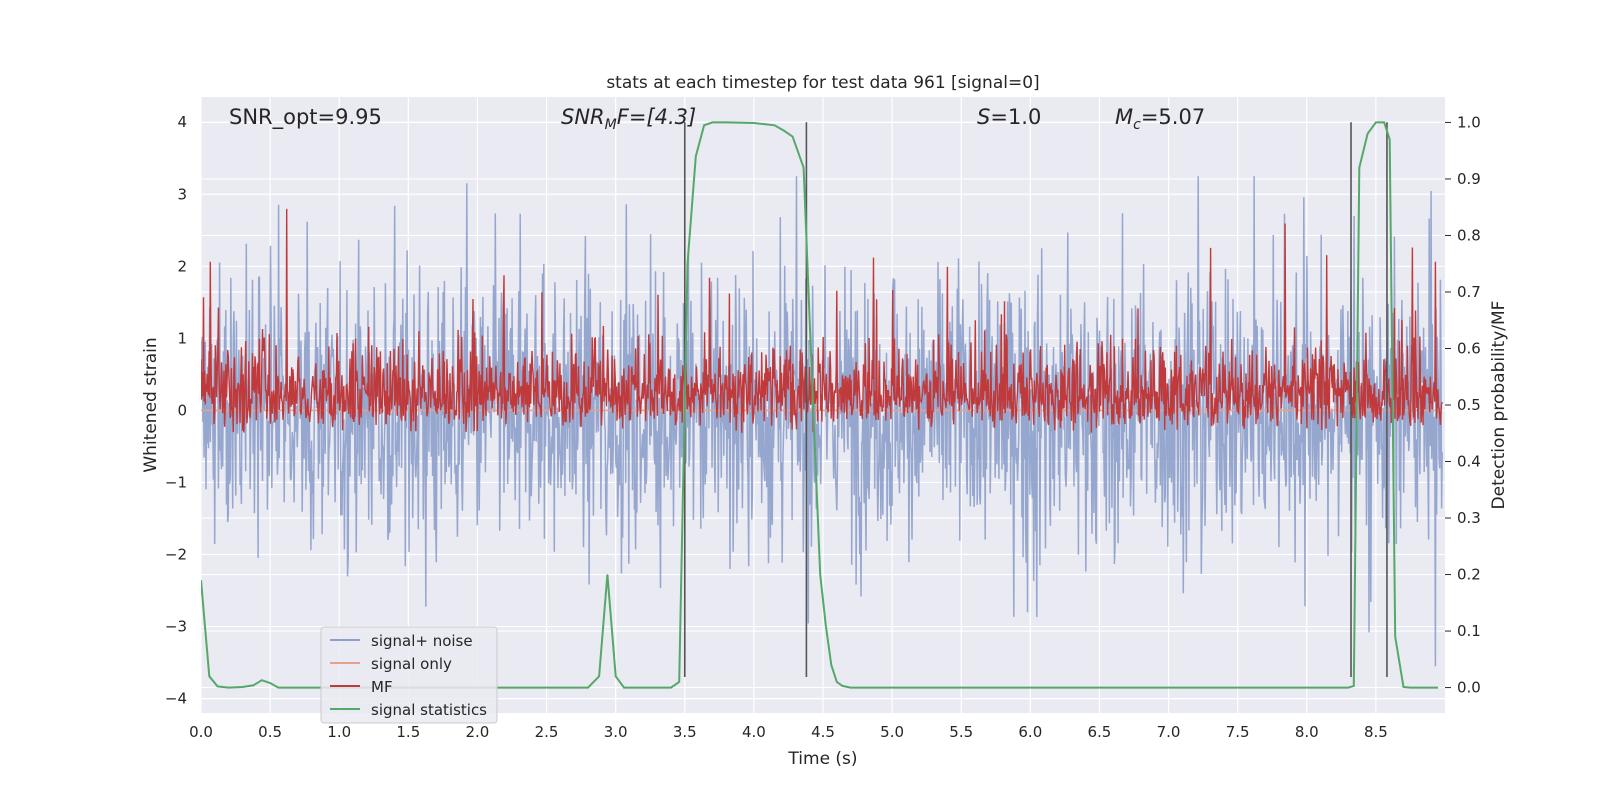  Describe the element at coordinates (961, 732) in the screenshot. I see `x-tick-label: 5.5` at that location.